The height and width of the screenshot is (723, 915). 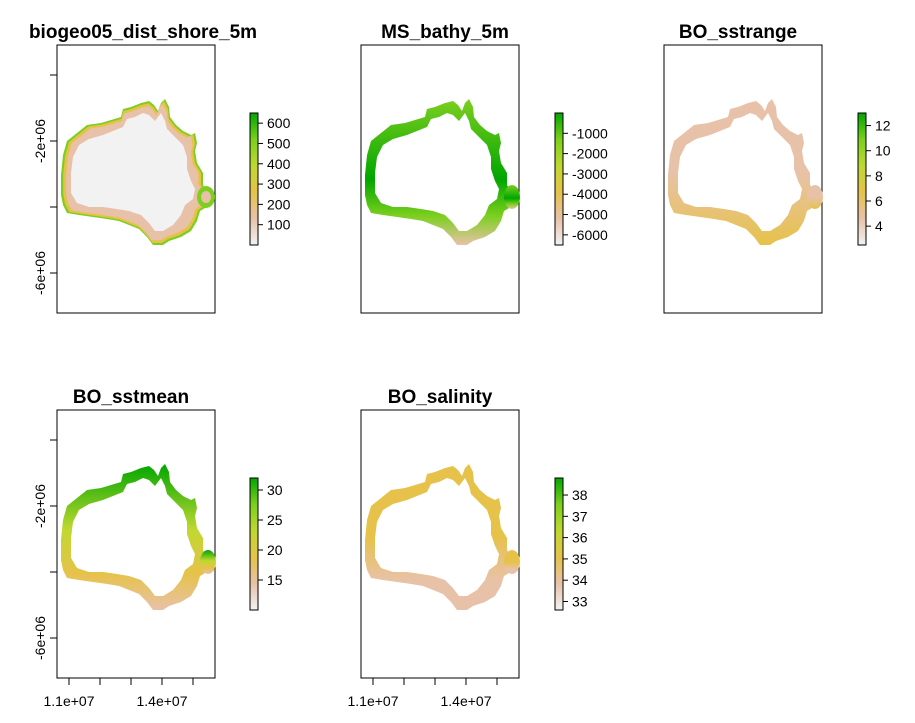 I want to click on legend-tick-label: 400, so click(x=279, y=164).